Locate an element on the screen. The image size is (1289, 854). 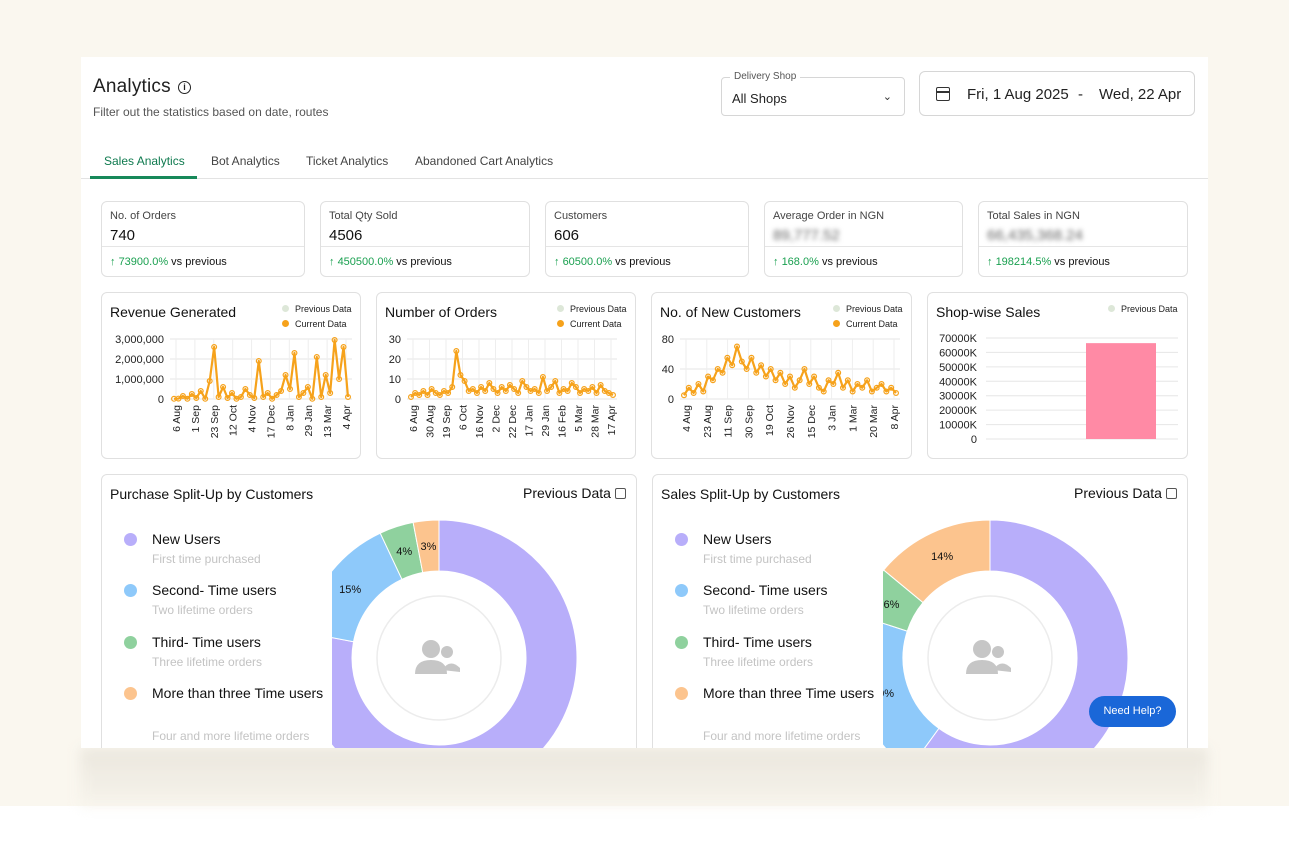
stat-change-value: 198214.5% is located at coordinates (1023, 262).